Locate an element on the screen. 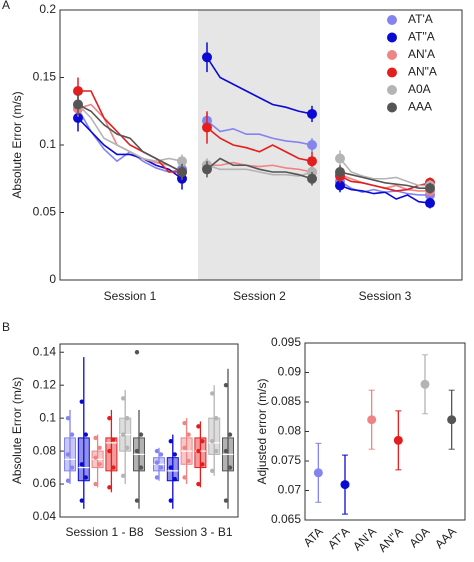  panel-label: B is located at coordinates (6, 327).